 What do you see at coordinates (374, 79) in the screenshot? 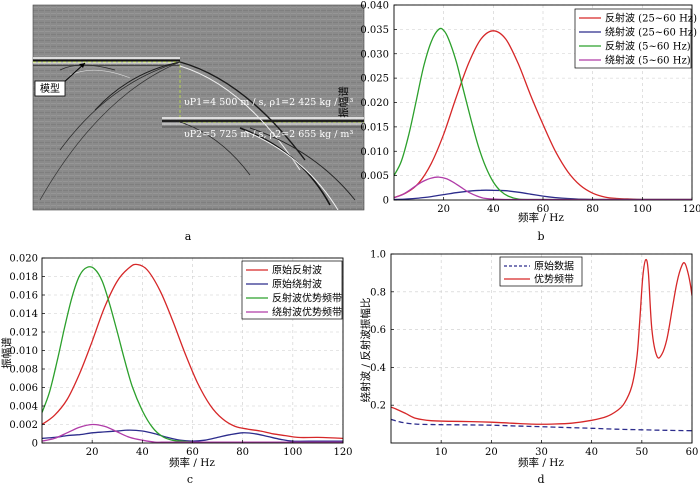
I see `y-tick-label: 0.025` at bounding box center [374, 79].